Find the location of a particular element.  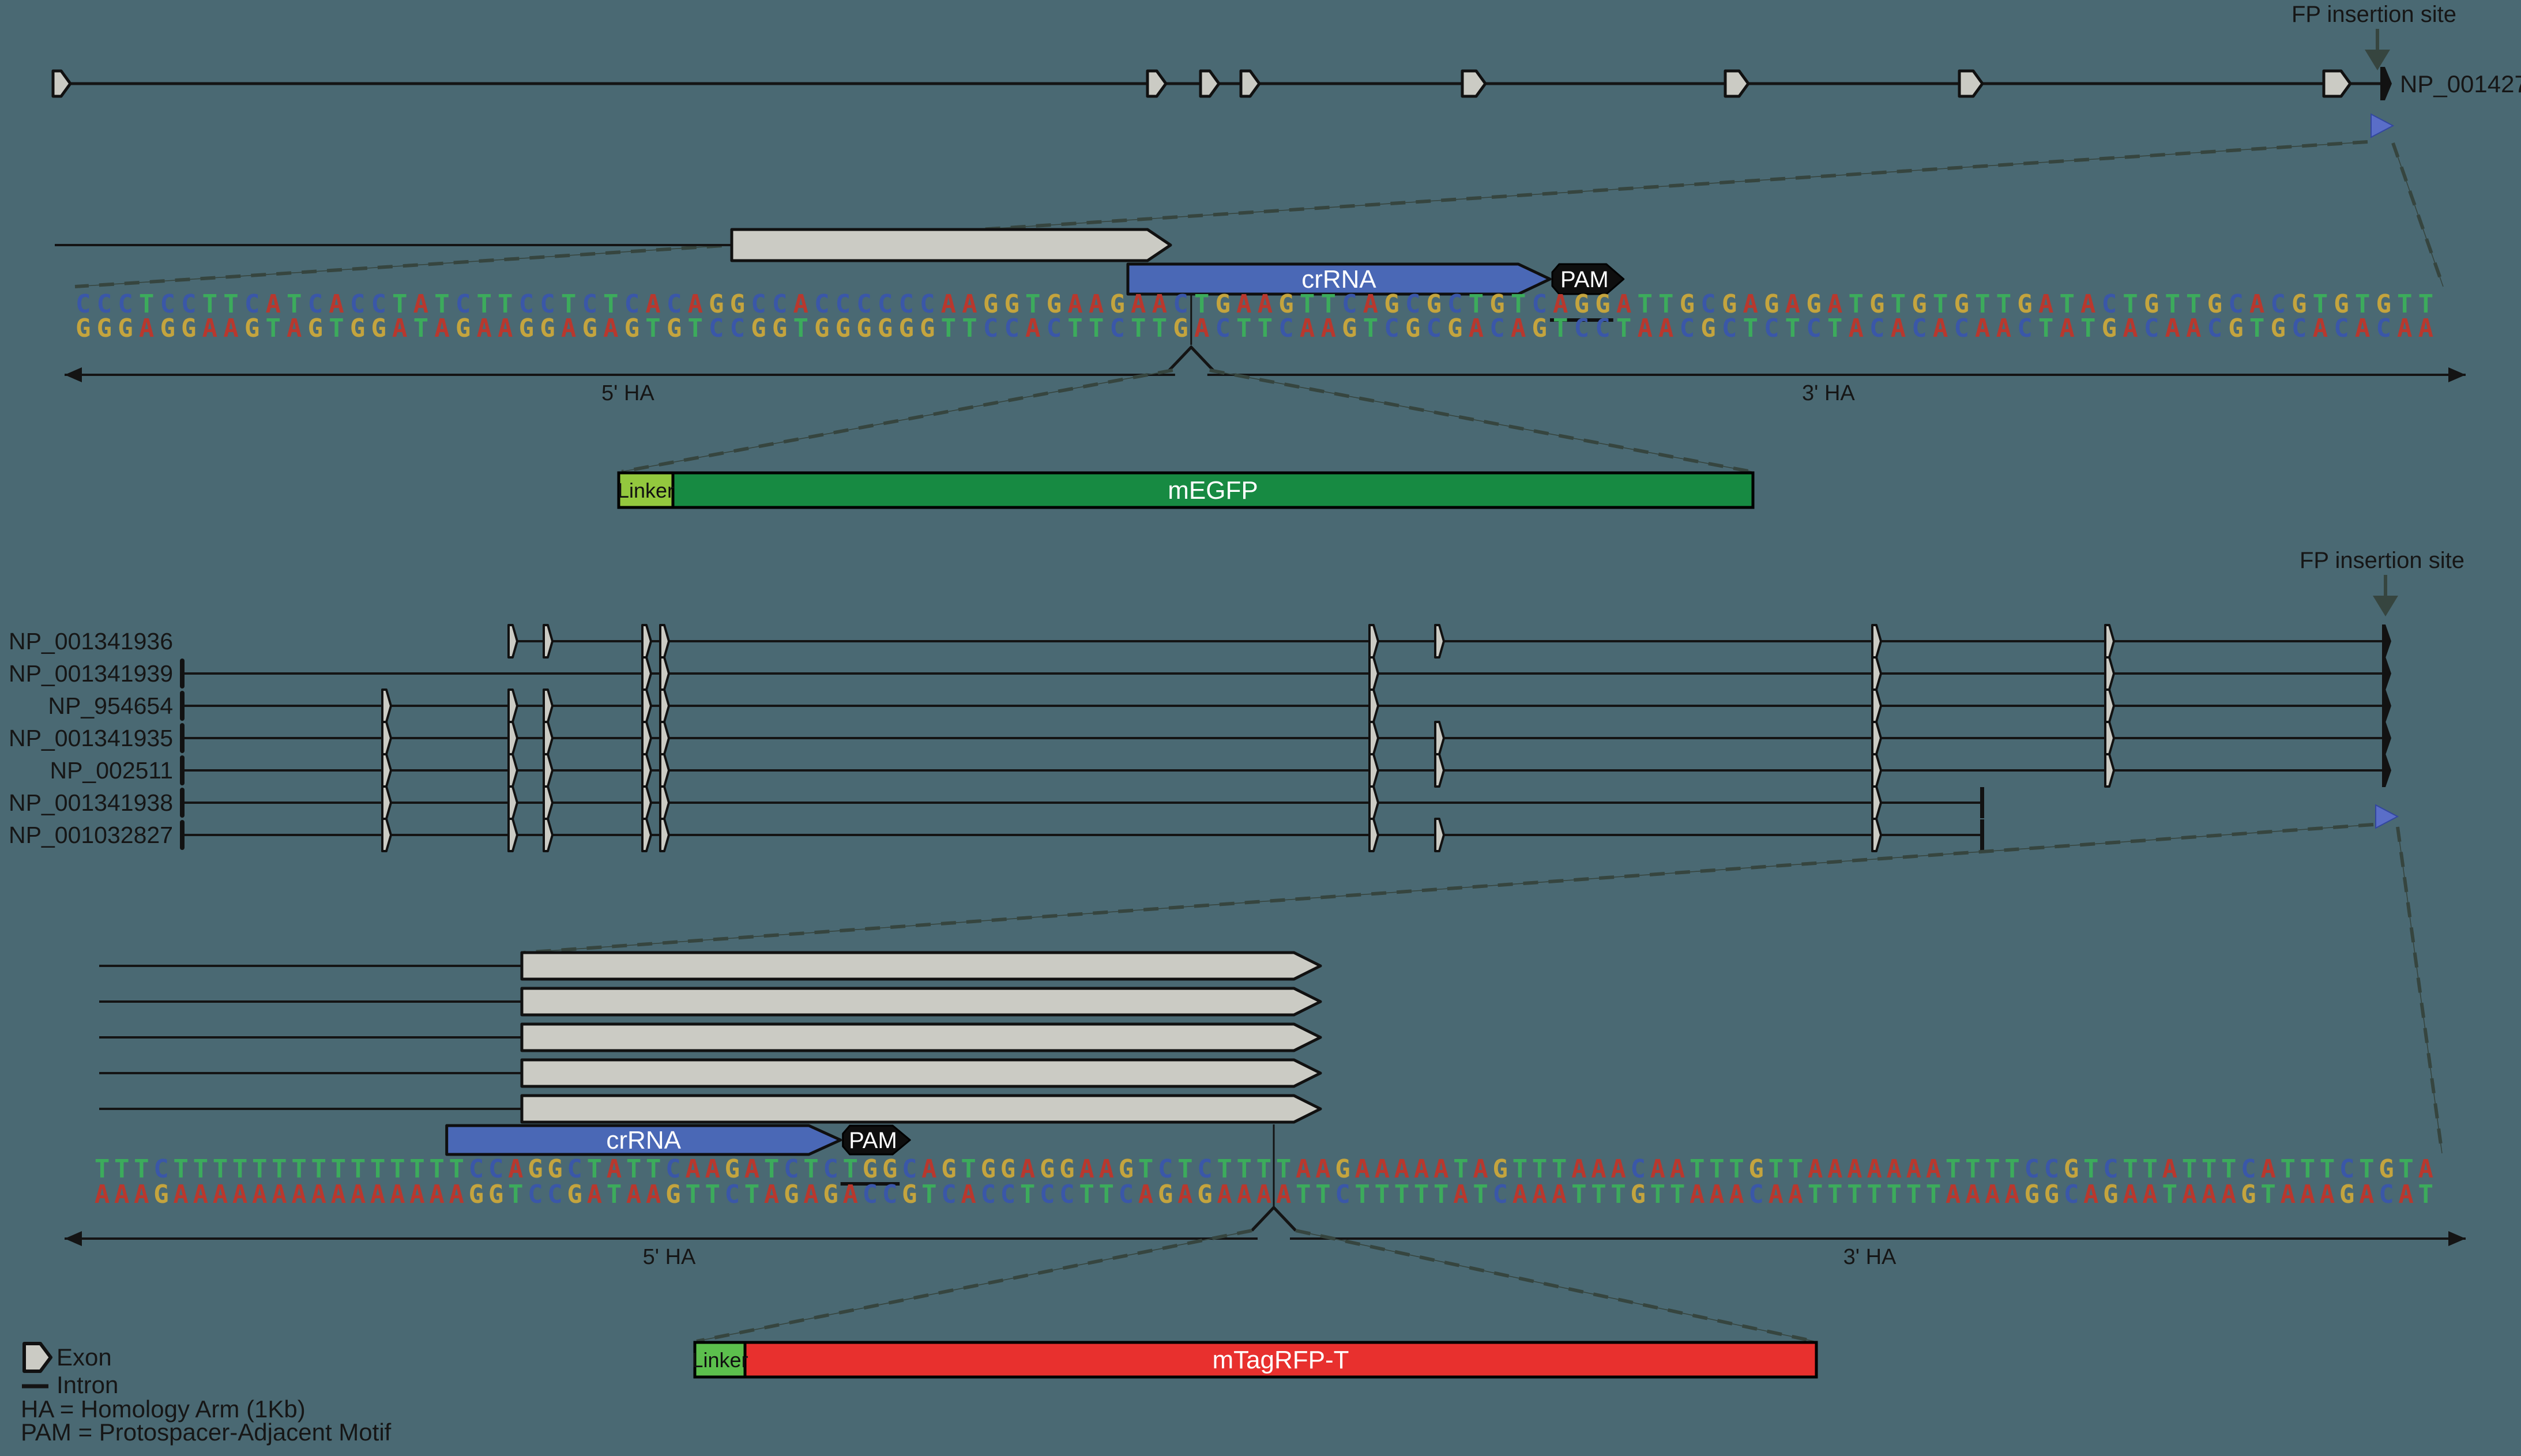

top-pam-badge is located at coordinates (1588, 279).